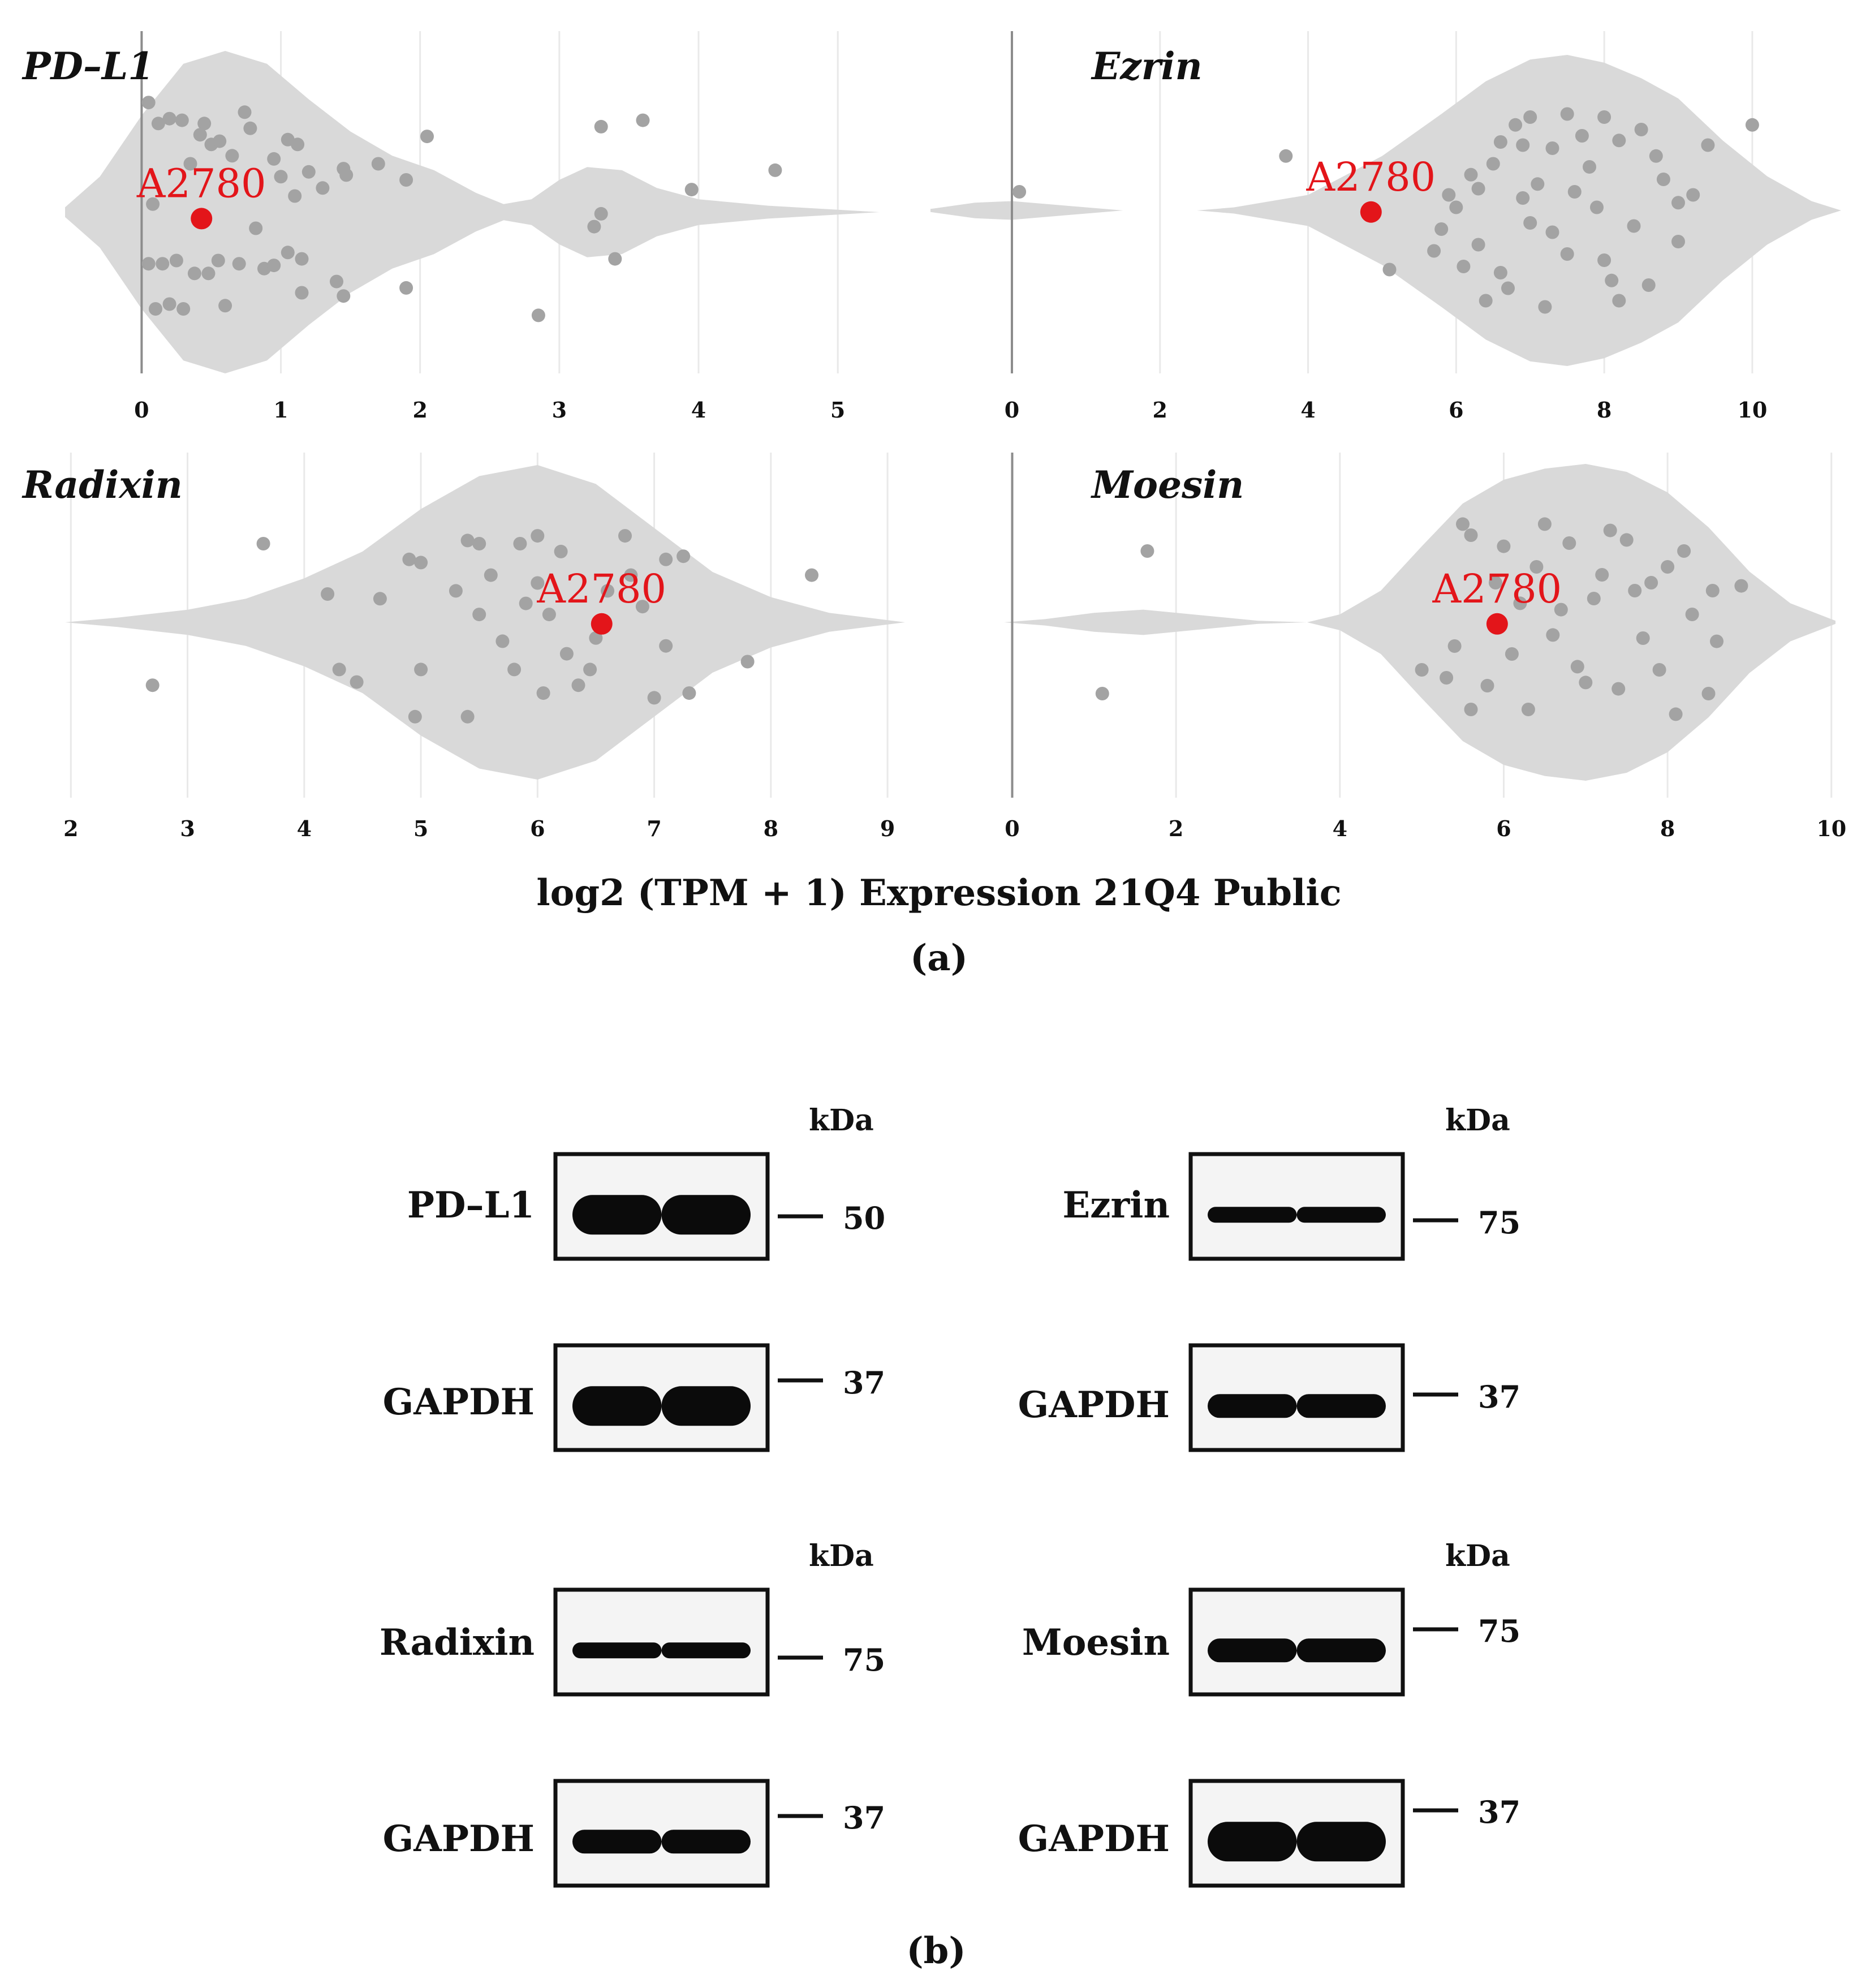 Image resolution: width=1870 pixels, height=1988 pixels. I want to click on panel-a-label: (a), so click(939, 958).